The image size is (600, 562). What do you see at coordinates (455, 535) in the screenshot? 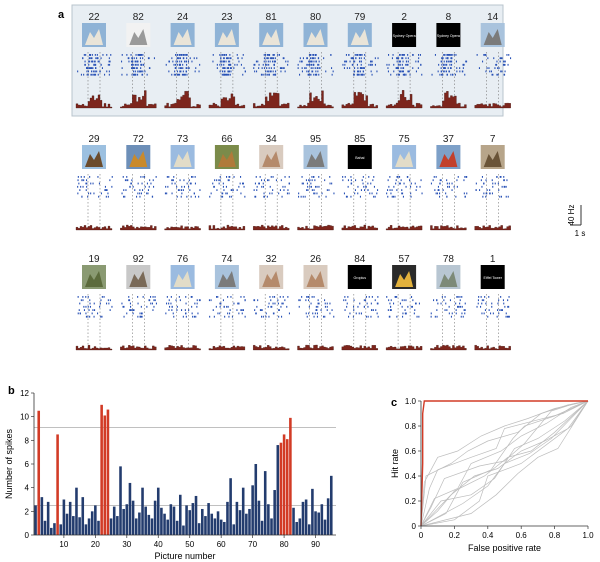
I see `x-tick-label: 0.2` at bounding box center [455, 535].